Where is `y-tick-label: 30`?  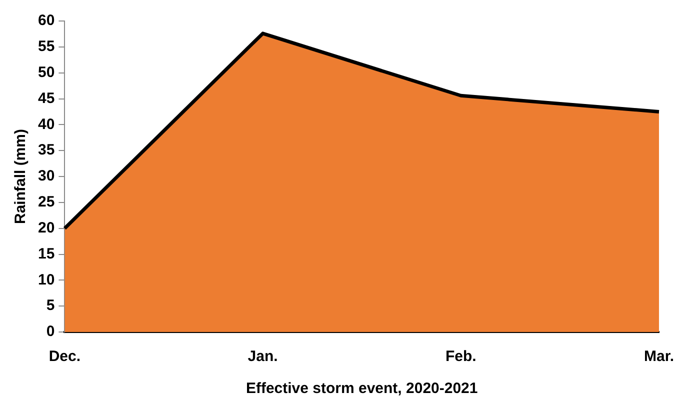 y-tick-label: 30 is located at coordinates (46, 176).